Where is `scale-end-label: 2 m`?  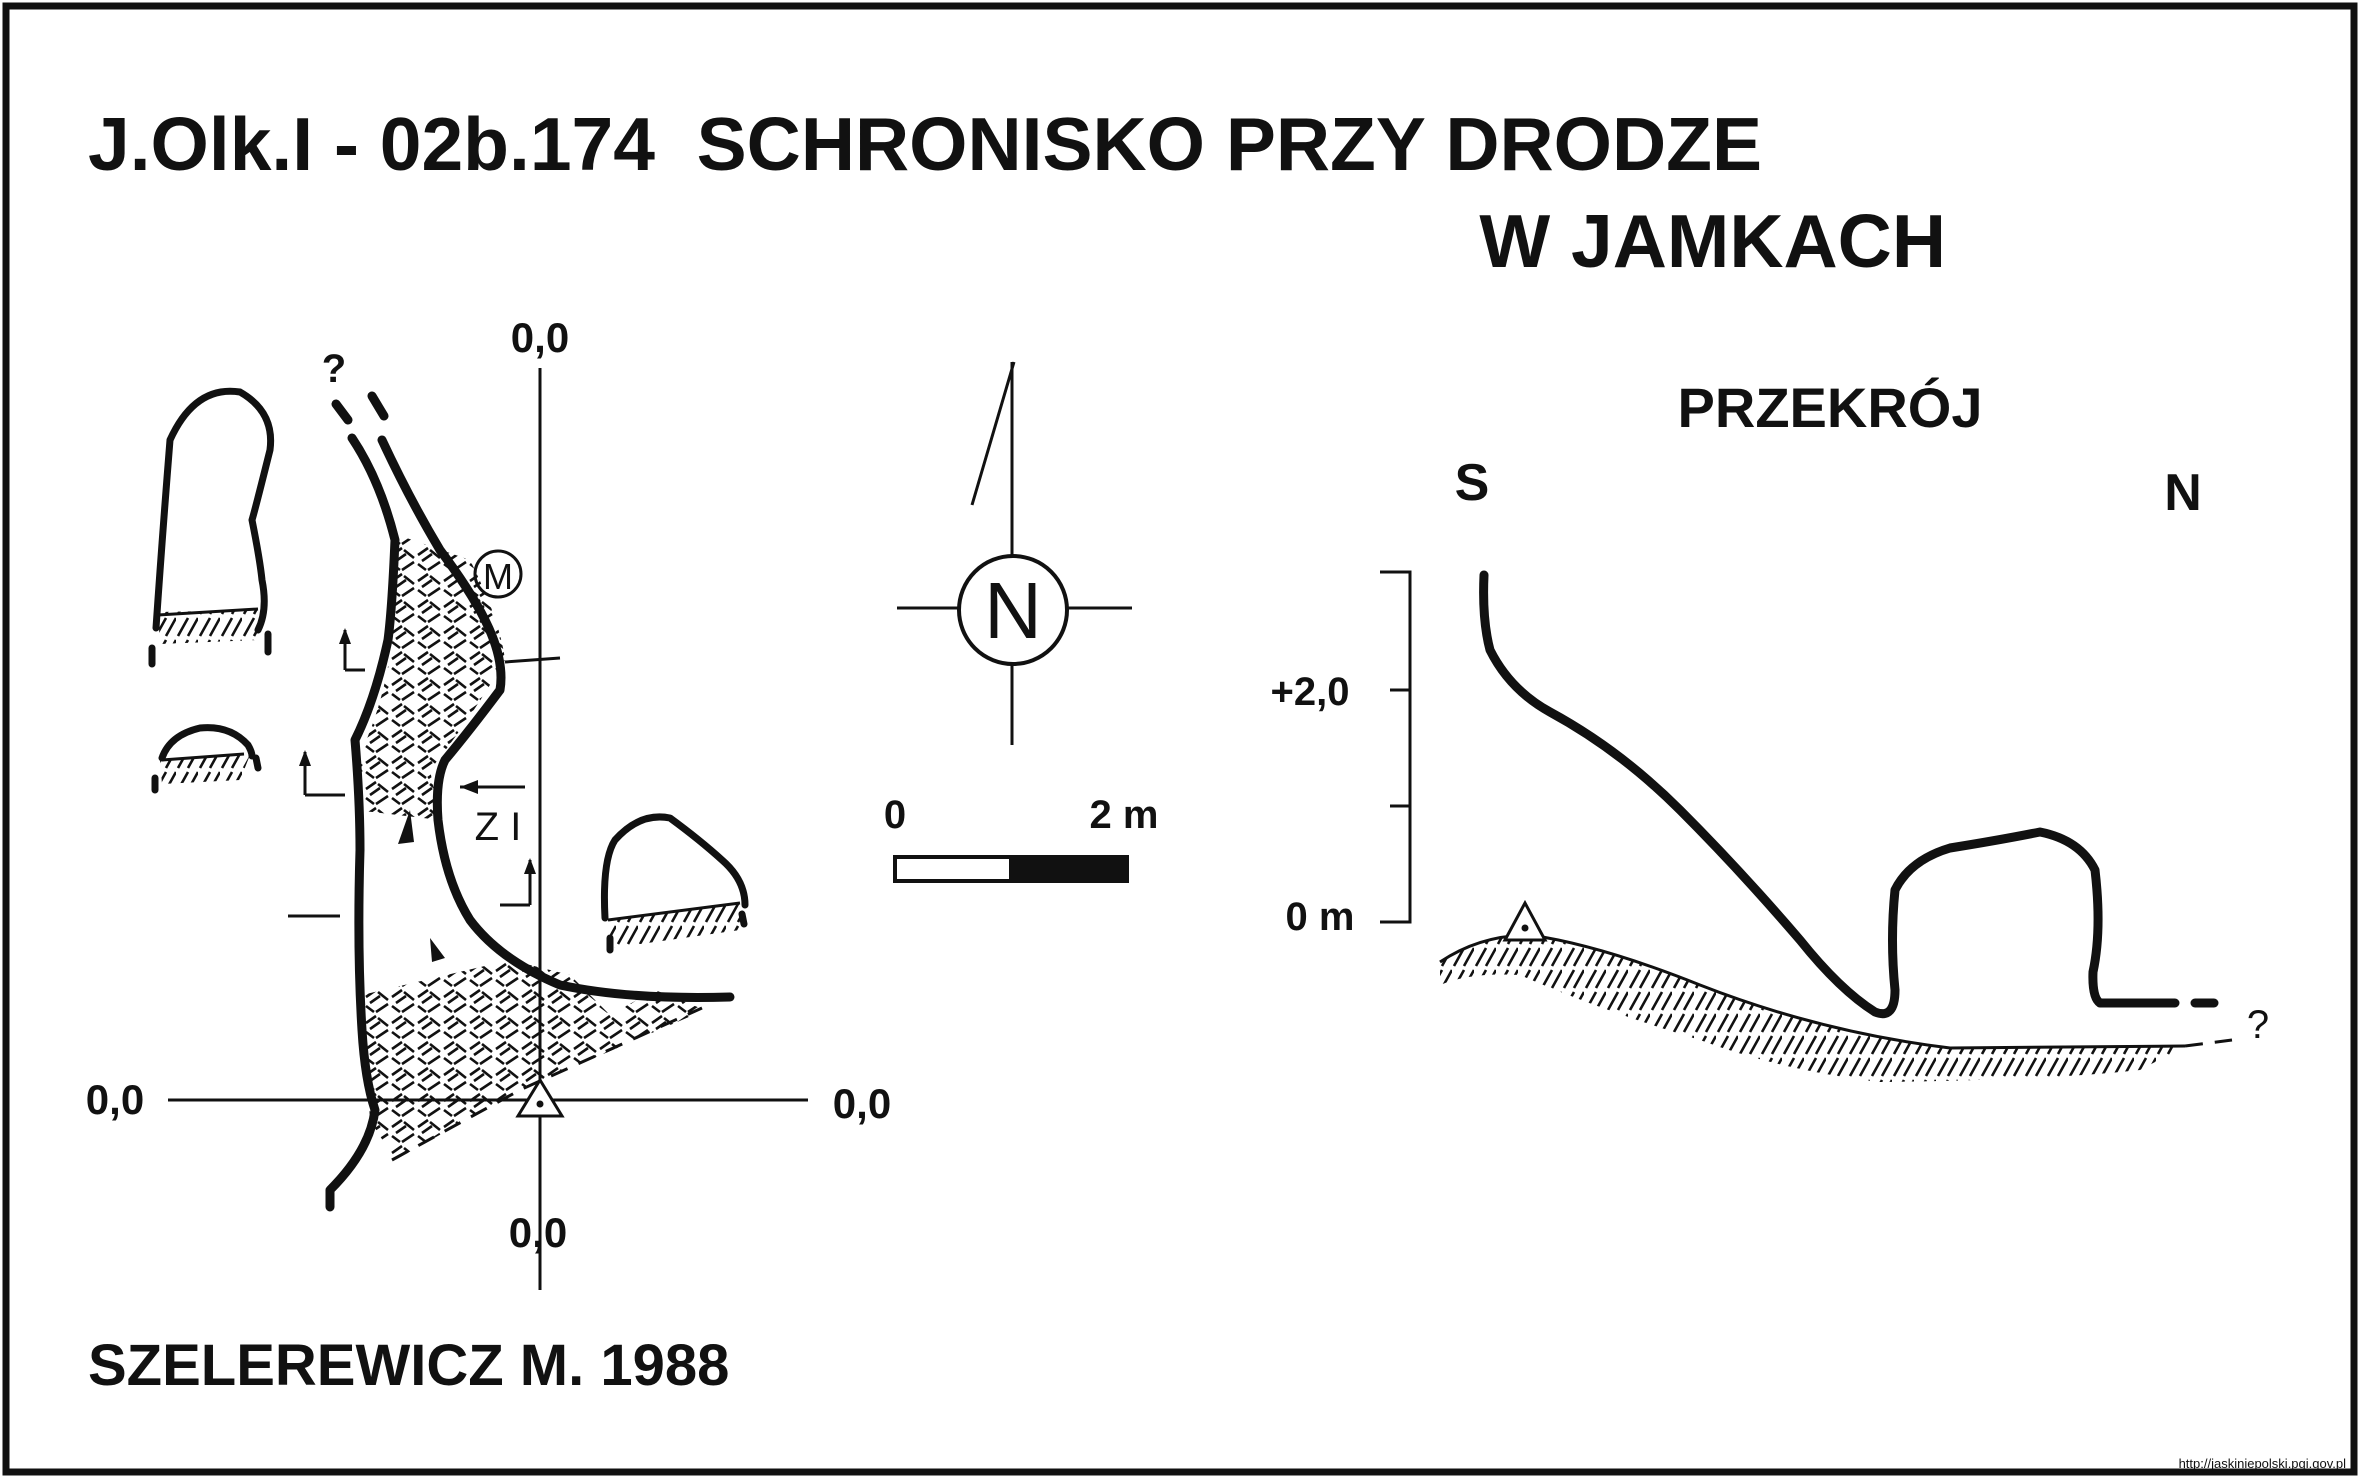
scale-end-label: 2 m is located at coordinates (1124, 815).